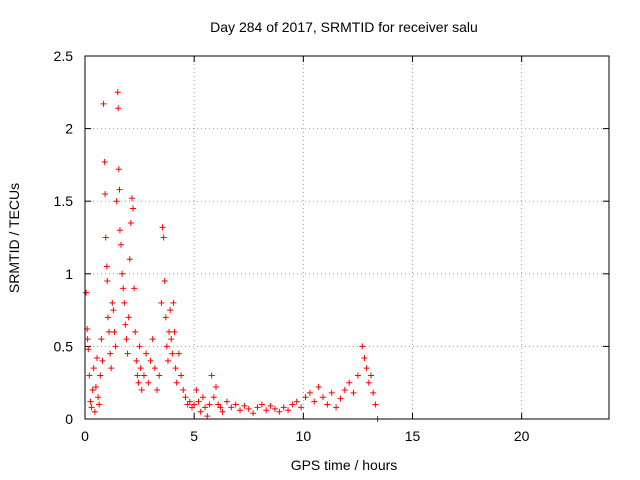 Image resolution: width=640 pixels, height=480 pixels. What do you see at coordinates (304, 436) in the screenshot?
I see `x-tick-label: 10` at bounding box center [304, 436].